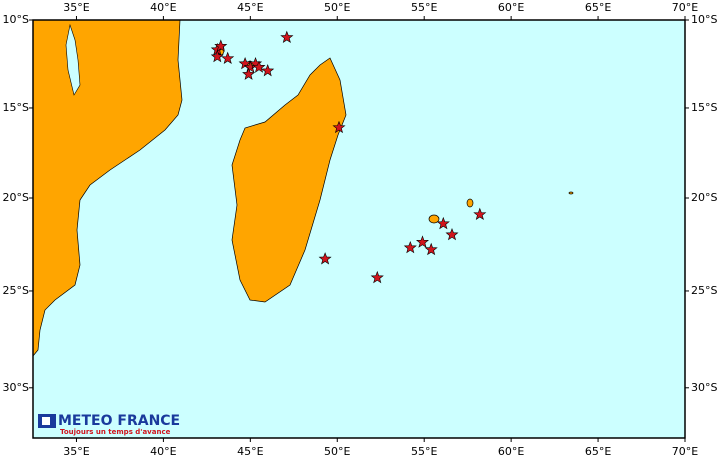 This screenshot has height=464, width=720. Describe the element at coordinates (46, 421) in the screenshot. I see `logo-icon-inner` at that location.